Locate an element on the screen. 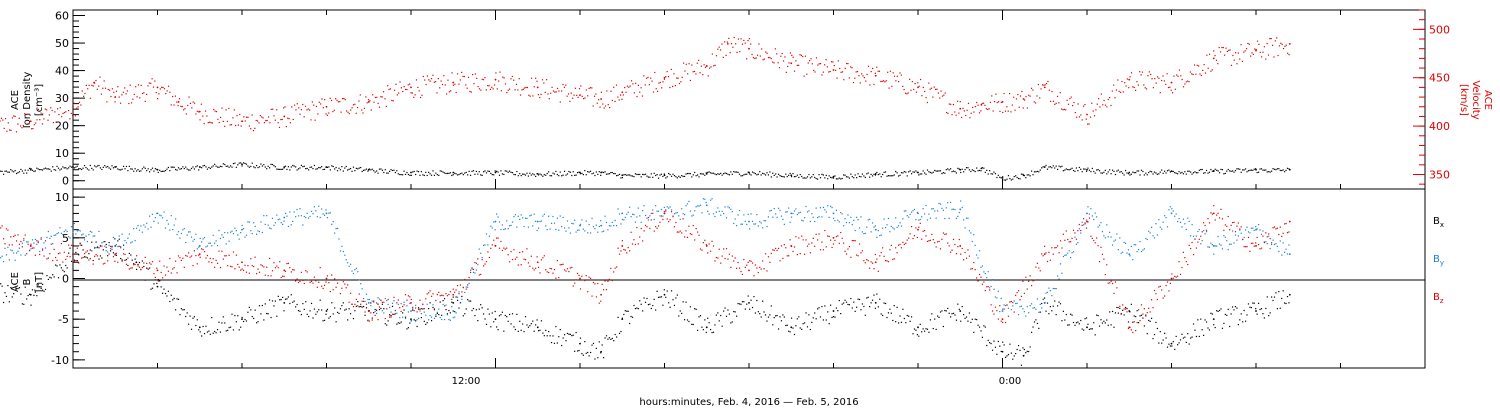 The width and height of the screenshot is (1500, 410). density-axis-label: ACE Ion Density [cm⁻³] is located at coordinates (27, 100).